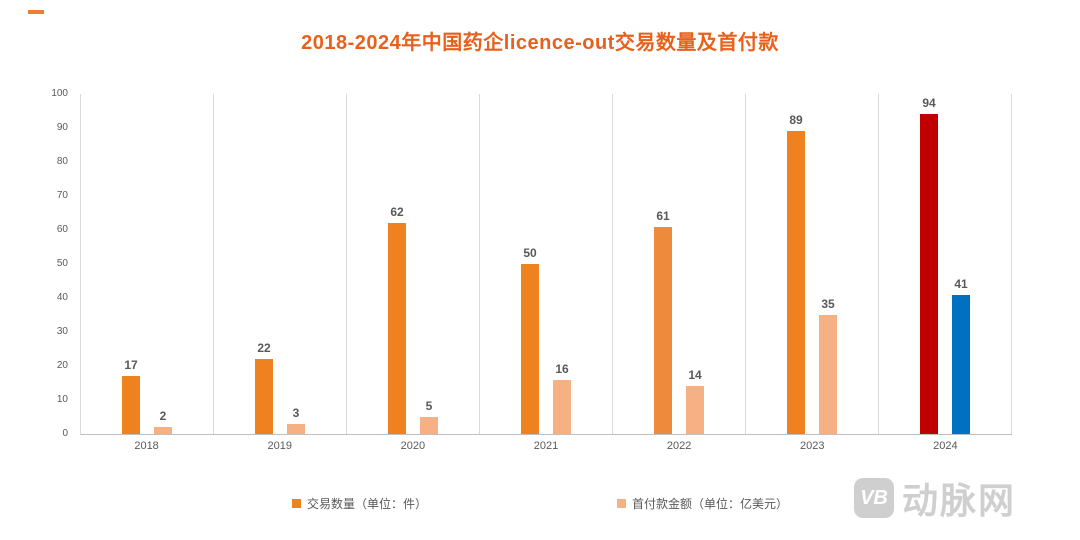 This screenshot has height=540, width=1080. What do you see at coordinates (264, 396) in the screenshot?
I see `deal-count-bar-2019` at bounding box center [264, 396].